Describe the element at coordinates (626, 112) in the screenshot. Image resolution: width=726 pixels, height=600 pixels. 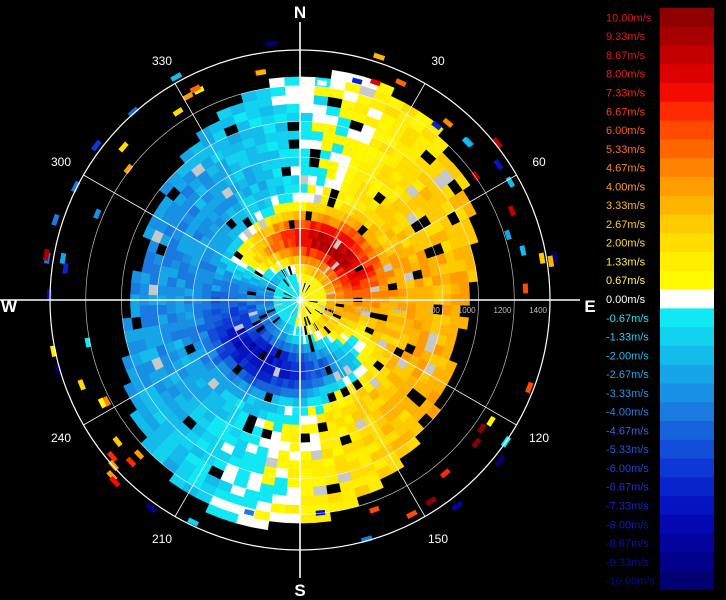
I see `colorbar-label: 6.67m/s` at that location.